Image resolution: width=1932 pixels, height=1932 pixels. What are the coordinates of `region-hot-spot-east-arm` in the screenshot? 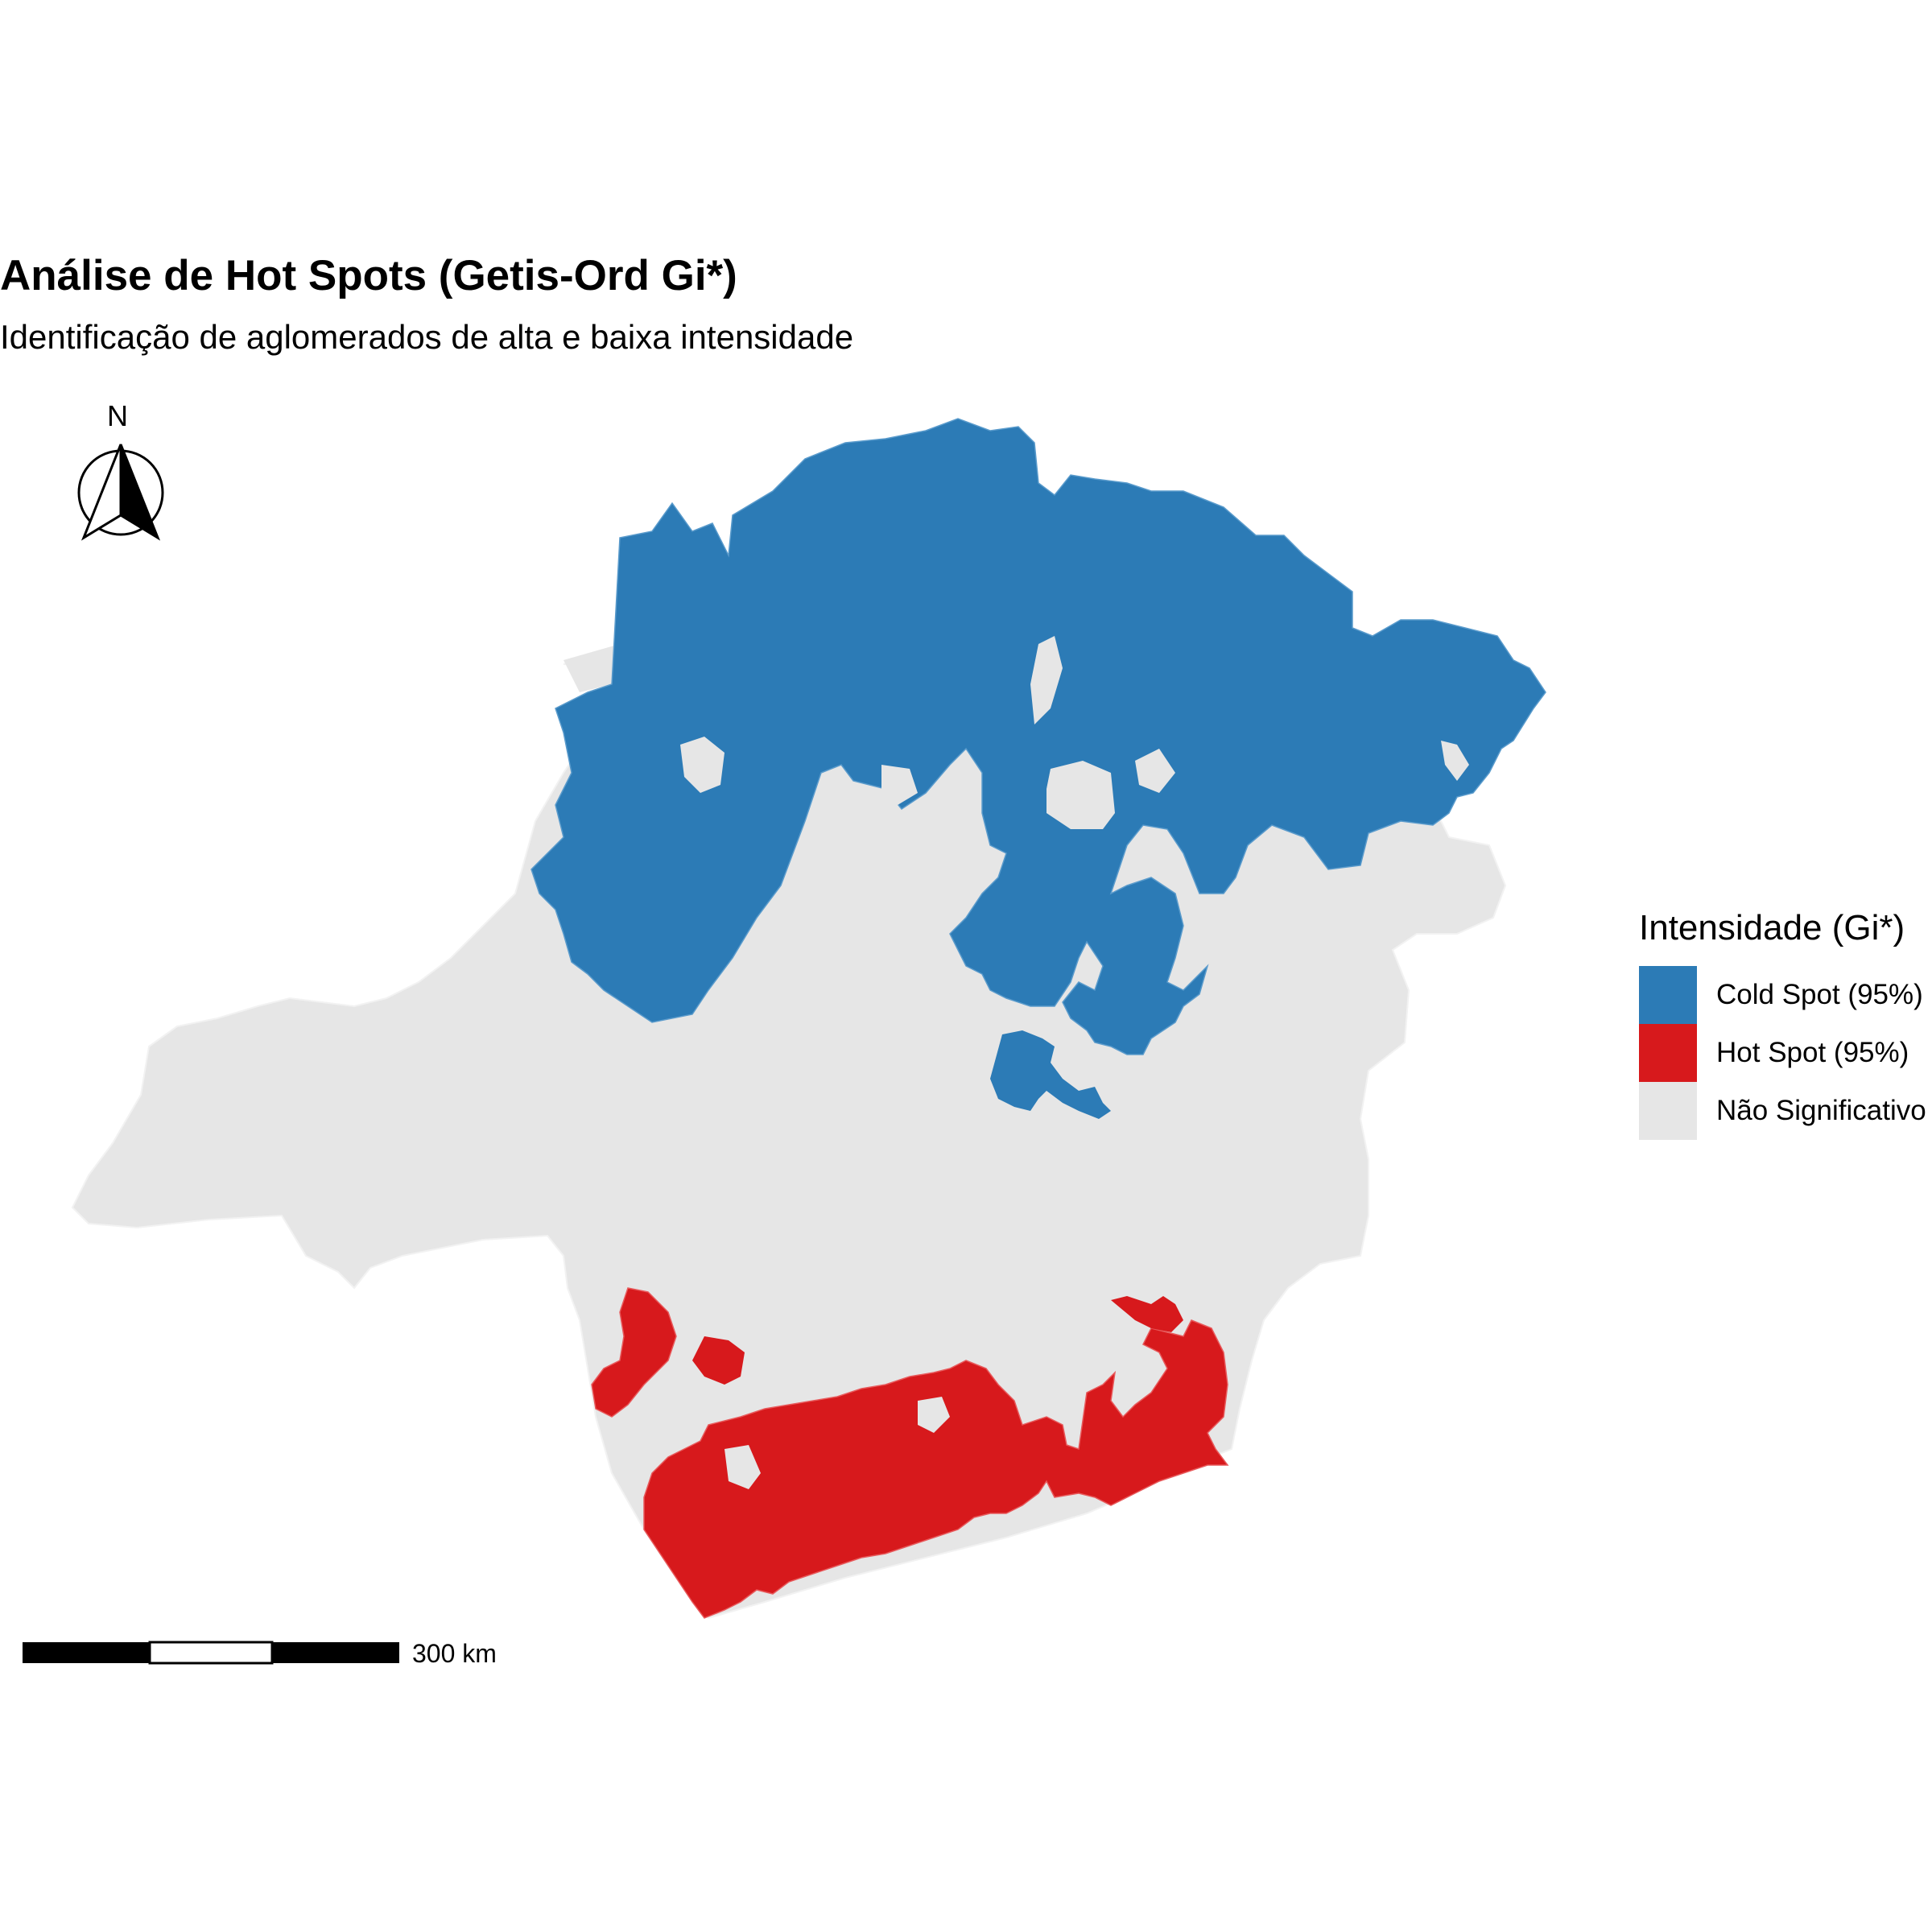 It's located at (1147, 1314).